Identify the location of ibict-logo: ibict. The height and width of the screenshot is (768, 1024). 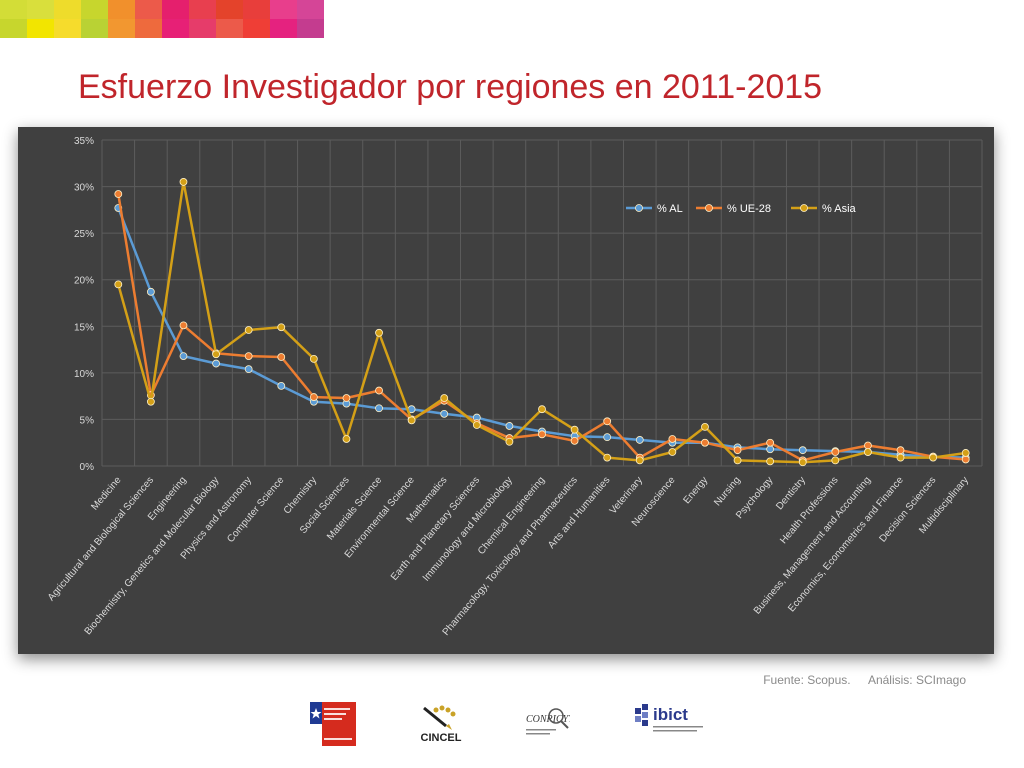
(673, 720).